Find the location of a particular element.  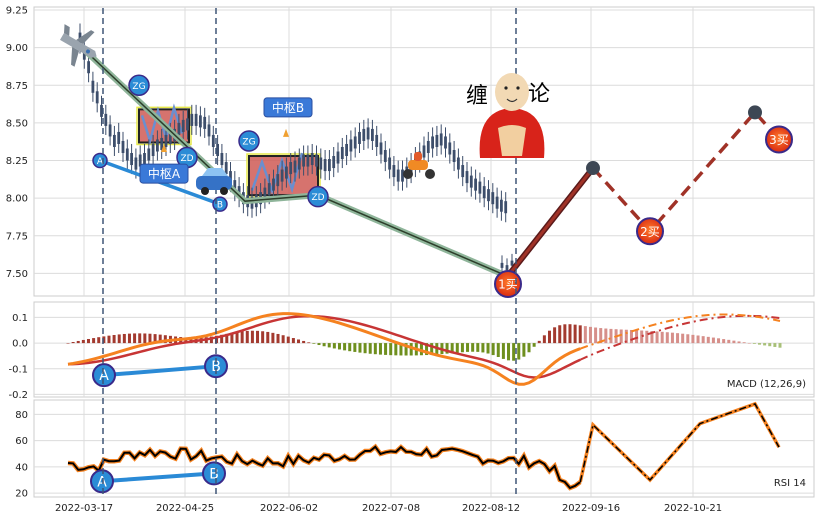

price-marker-label: ZD is located at coordinates (317, 198).